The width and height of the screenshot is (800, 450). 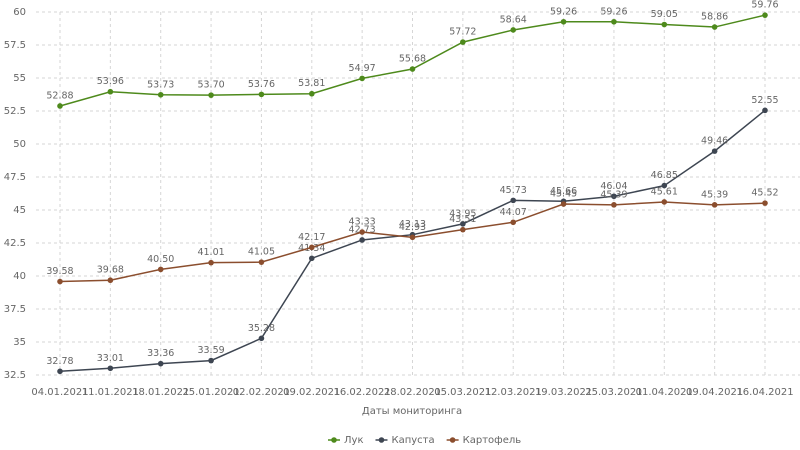 What do you see at coordinates (19, 12) in the screenshot?
I see `y-tick-label: 60` at bounding box center [19, 12].